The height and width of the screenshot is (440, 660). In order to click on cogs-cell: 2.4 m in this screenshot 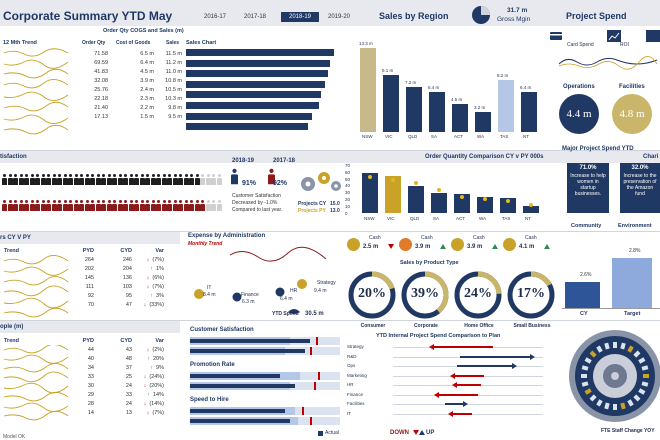, I will do `click(147, 89)`.